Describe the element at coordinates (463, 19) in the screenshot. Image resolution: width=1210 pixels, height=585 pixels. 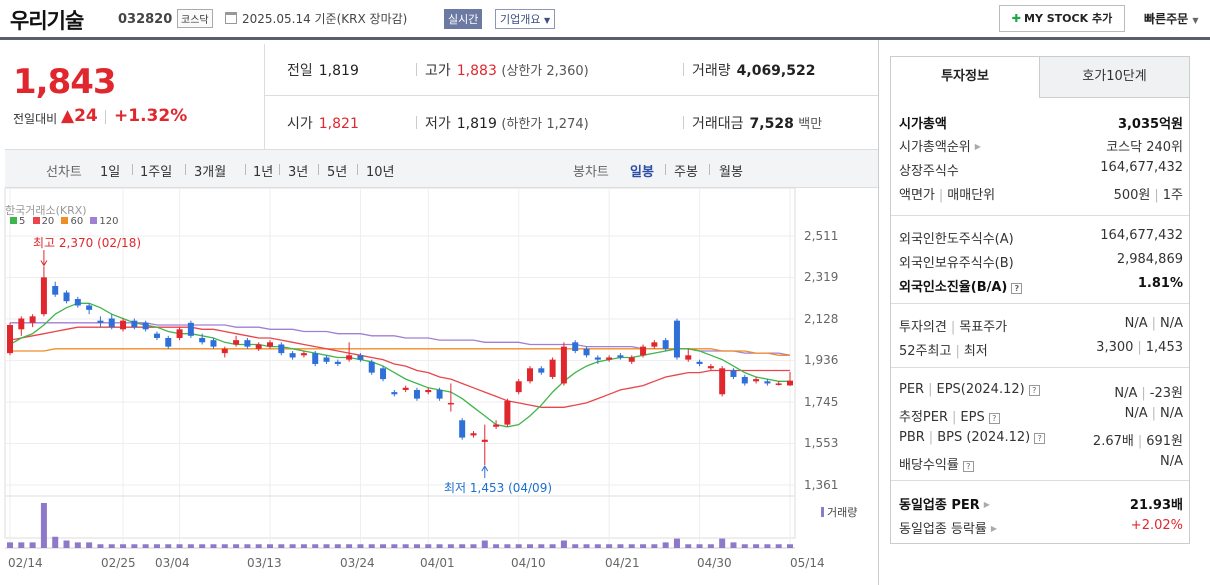
I see `realtime-button: 실시간` at that location.